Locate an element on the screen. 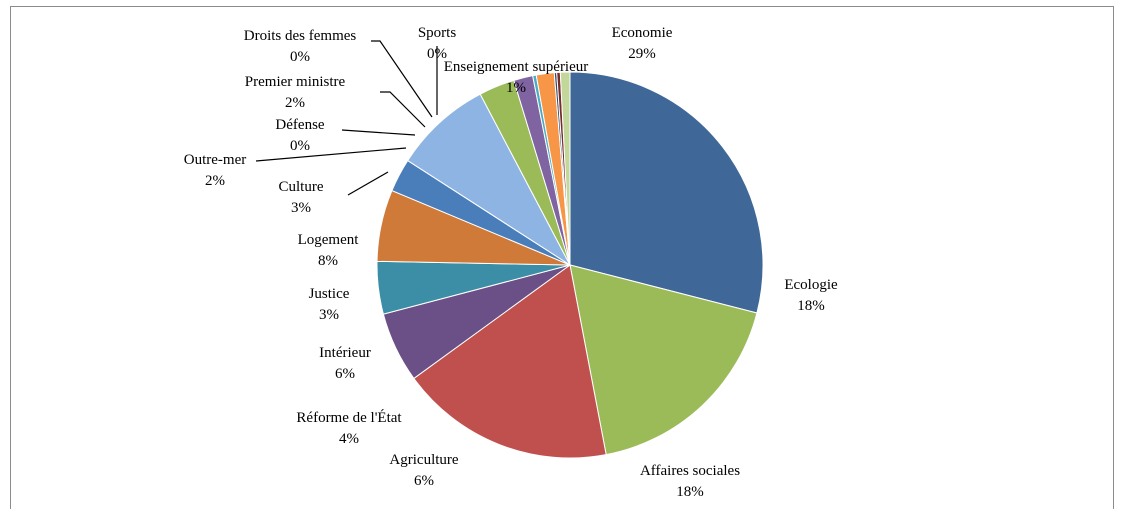  slice-category-label: Droits des femmes is located at coordinates (300, 36).